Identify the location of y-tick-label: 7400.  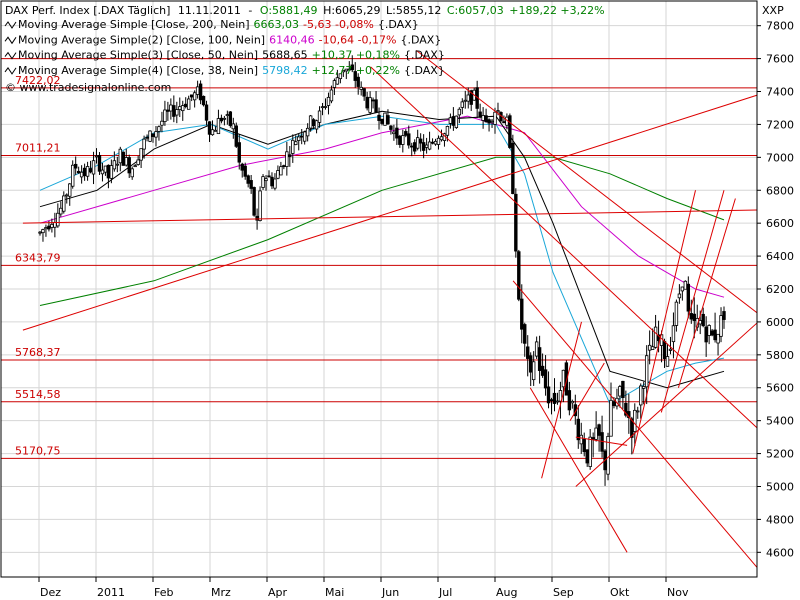
(780, 92).